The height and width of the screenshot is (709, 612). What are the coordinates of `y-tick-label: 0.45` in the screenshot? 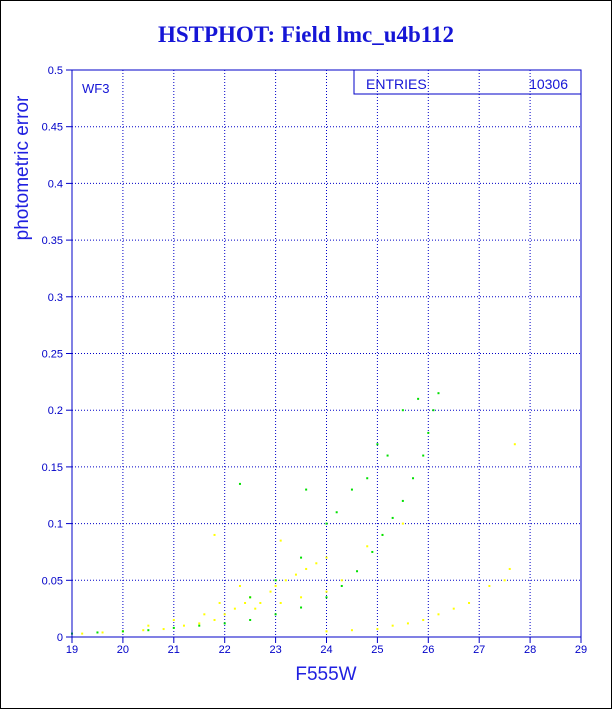 It's located at (52, 128).